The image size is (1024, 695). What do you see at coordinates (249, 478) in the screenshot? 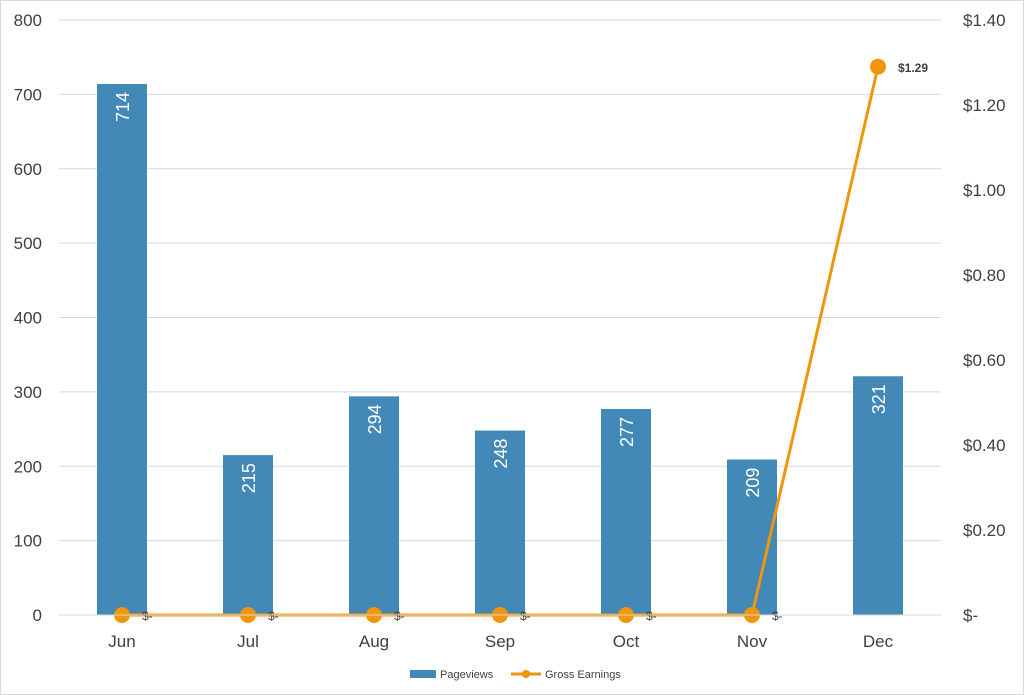
I see `bar-data-label: 215` at bounding box center [249, 478].